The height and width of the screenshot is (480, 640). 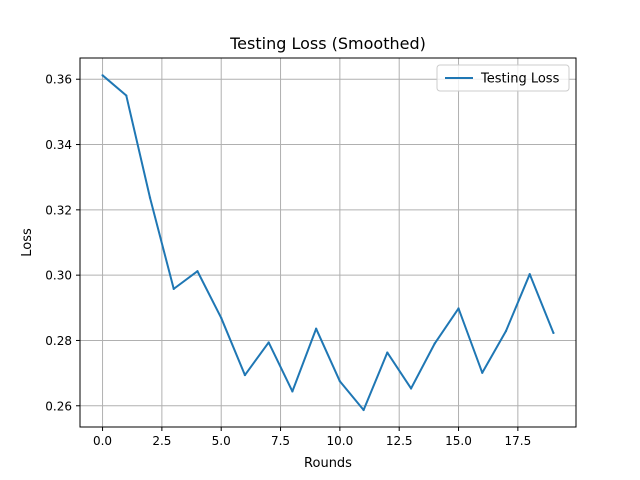 I want to click on y-tick-label: 0.26, so click(x=58, y=406).